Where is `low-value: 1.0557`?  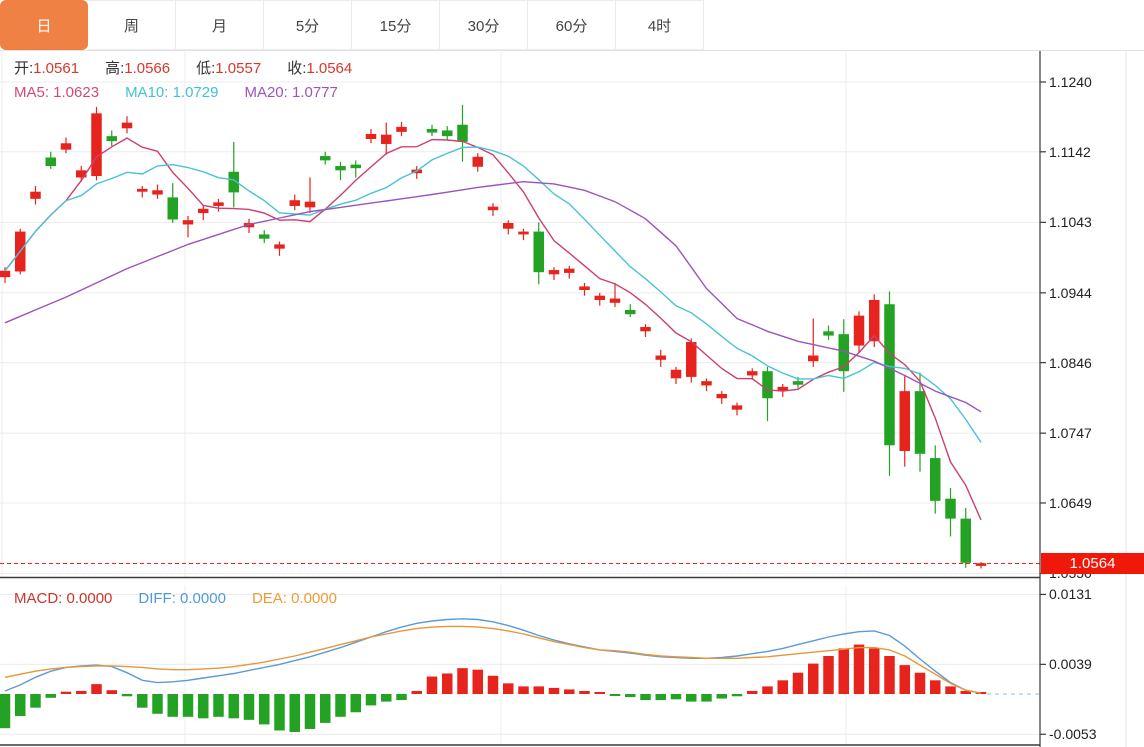
low-value: 1.0557 is located at coordinates (238, 68).